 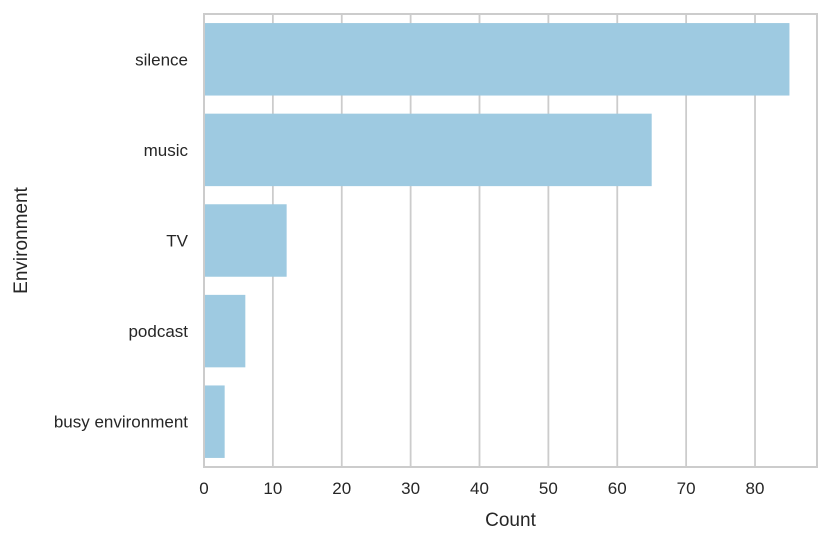 I want to click on x-tick-label: 70, so click(x=686, y=488).